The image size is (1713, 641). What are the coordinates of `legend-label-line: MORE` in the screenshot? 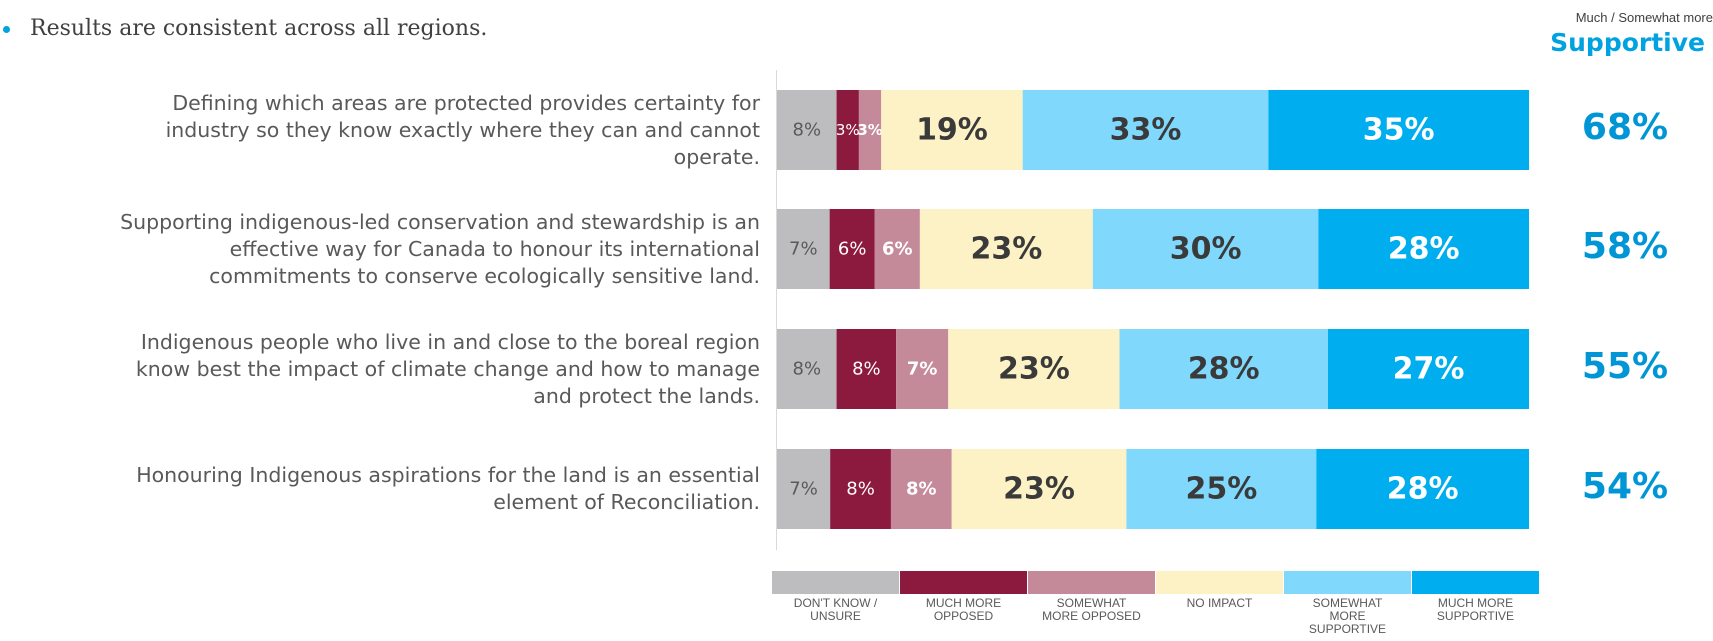 It's located at (1347, 616).